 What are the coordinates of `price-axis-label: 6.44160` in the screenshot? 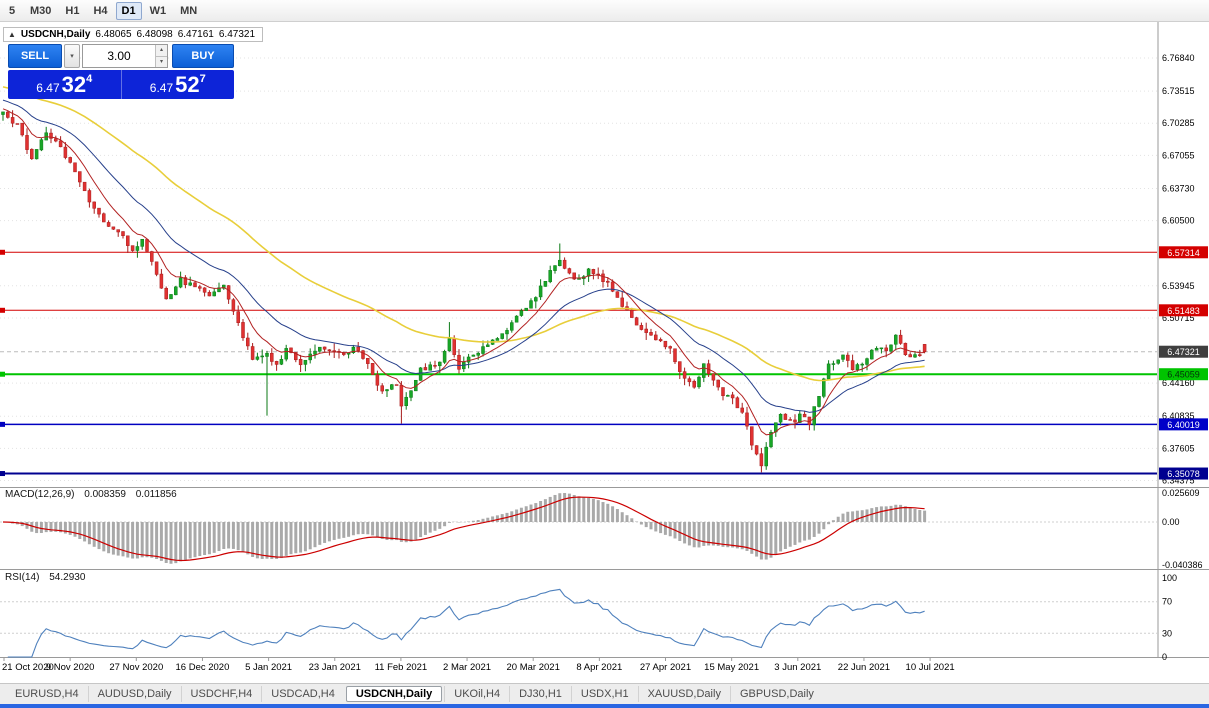 It's located at (1178, 383).